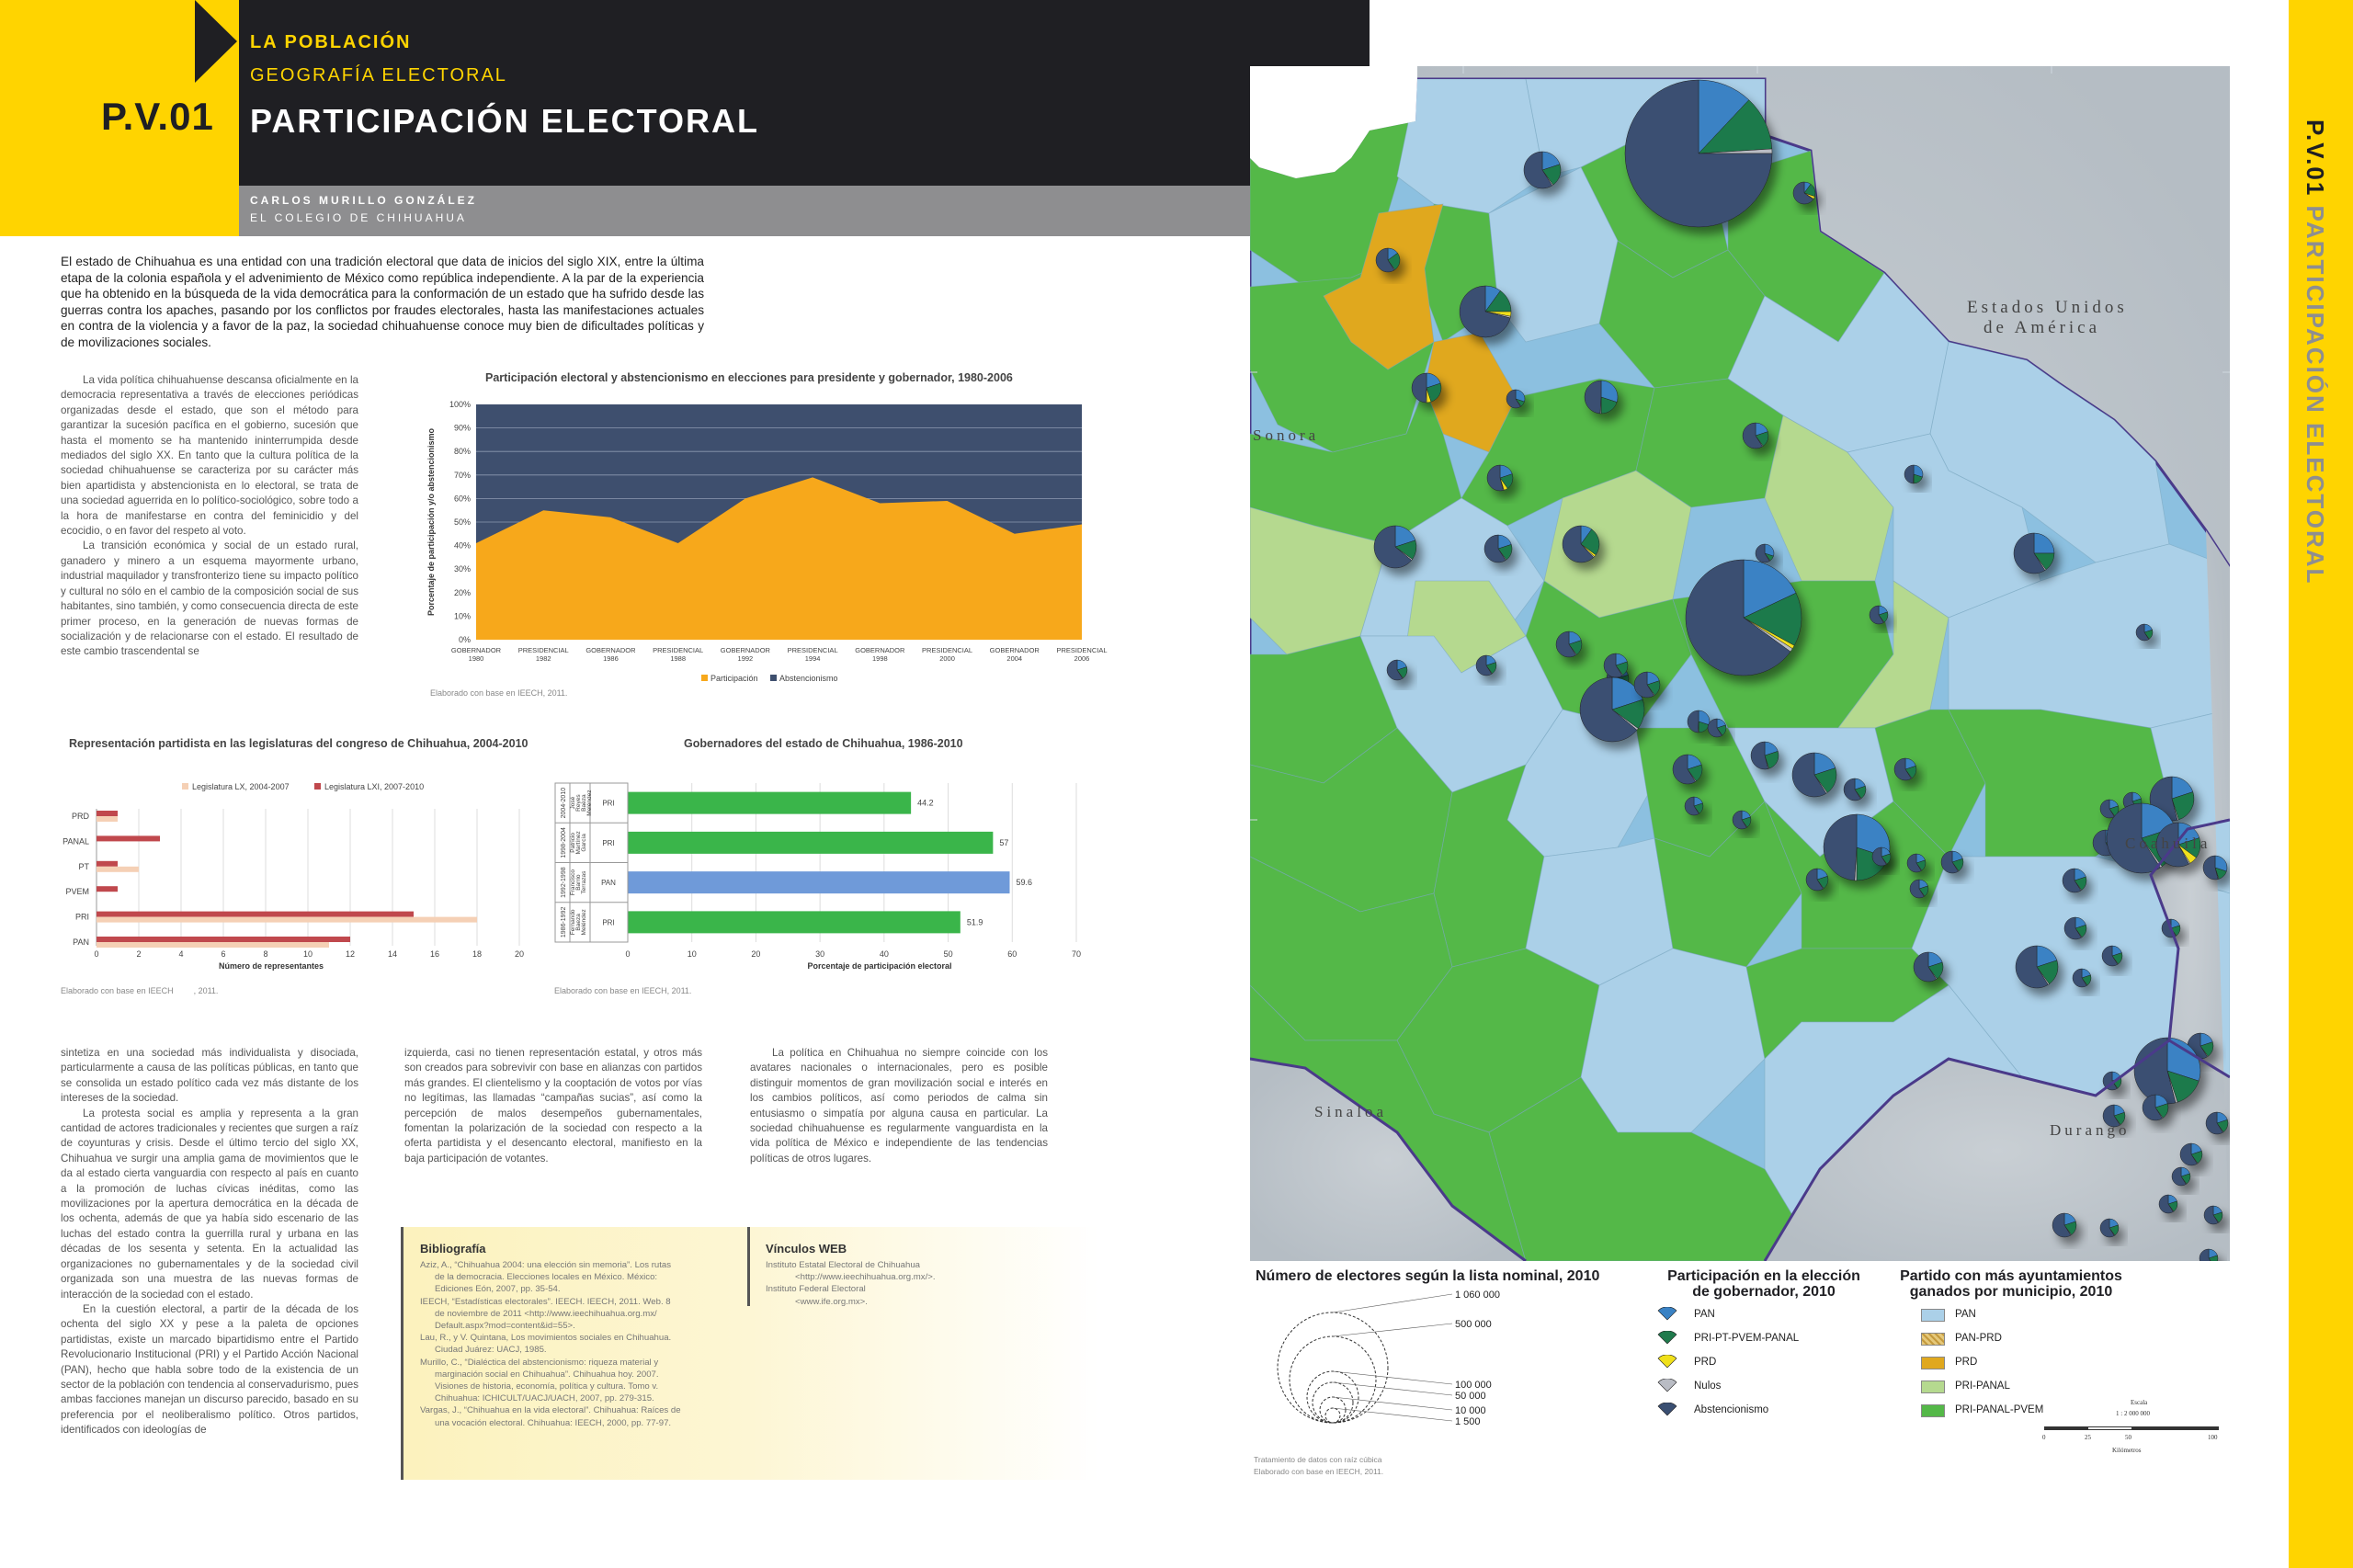 The image size is (2353, 1568). What do you see at coordinates (589, 803) in the screenshot?
I see `governor-name: Meléndez` at bounding box center [589, 803].